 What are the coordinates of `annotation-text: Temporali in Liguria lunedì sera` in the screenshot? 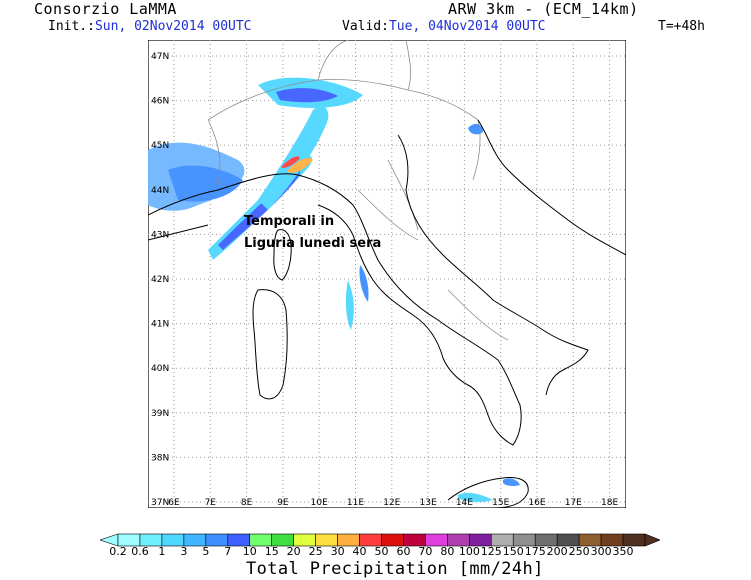 It's located at (313, 232).